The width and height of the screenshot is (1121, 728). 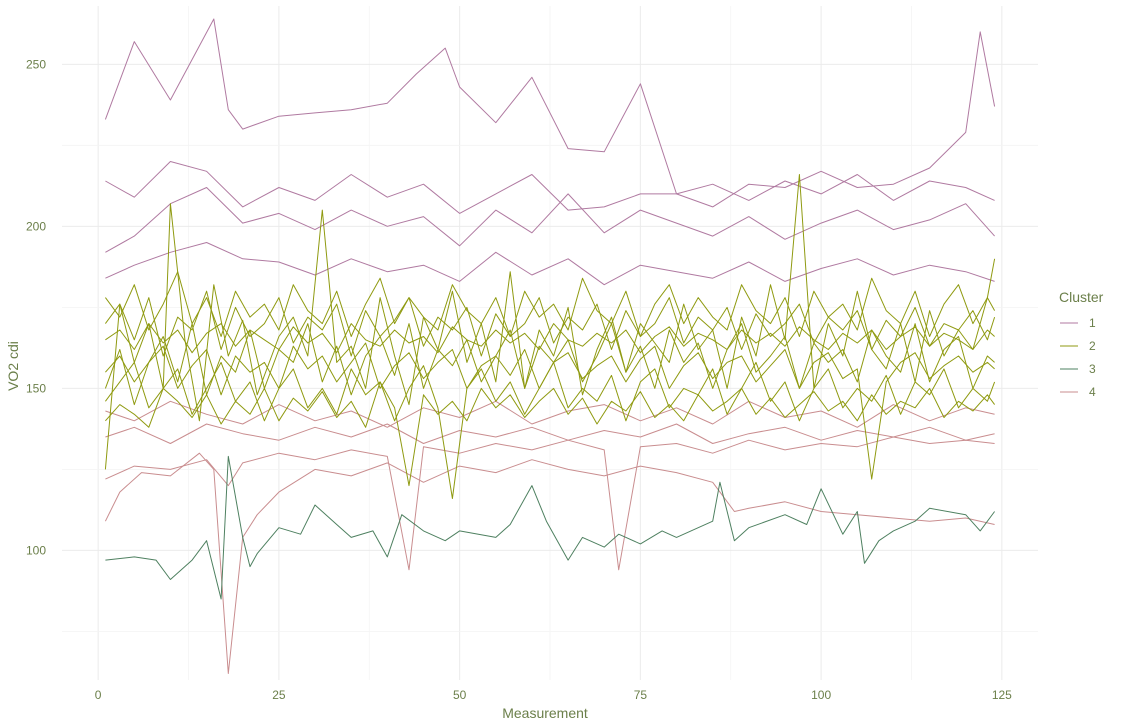 I want to click on legend-title: Cluster, so click(x=1081, y=297).